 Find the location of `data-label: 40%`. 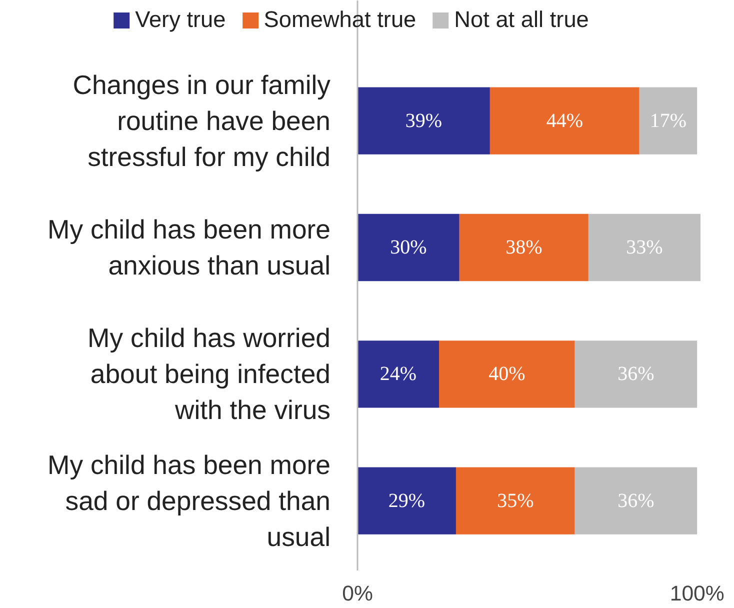

data-label: 40% is located at coordinates (507, 374).